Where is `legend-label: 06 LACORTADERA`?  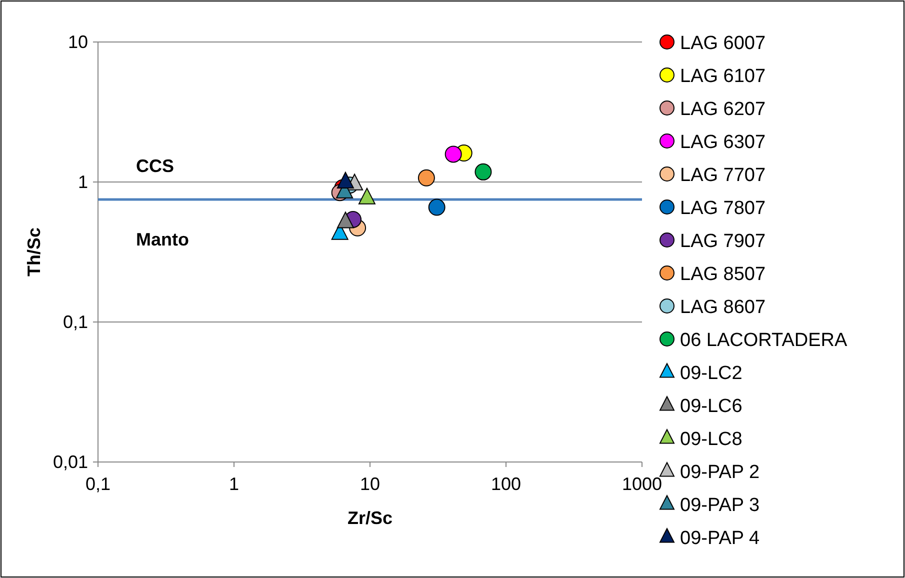 legend-label: 06 LACORTADERA is located at coordinates (764, 340).